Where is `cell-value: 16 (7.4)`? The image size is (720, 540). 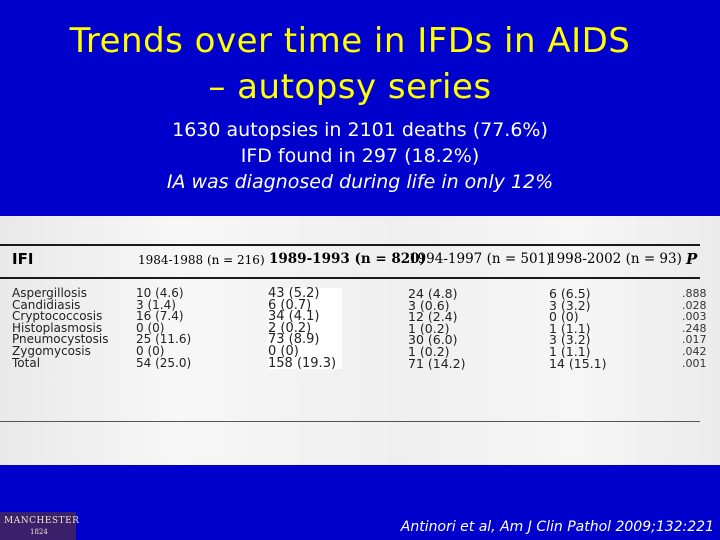
cell-value: 16 (7.4) is located at coordinates (160, 316).